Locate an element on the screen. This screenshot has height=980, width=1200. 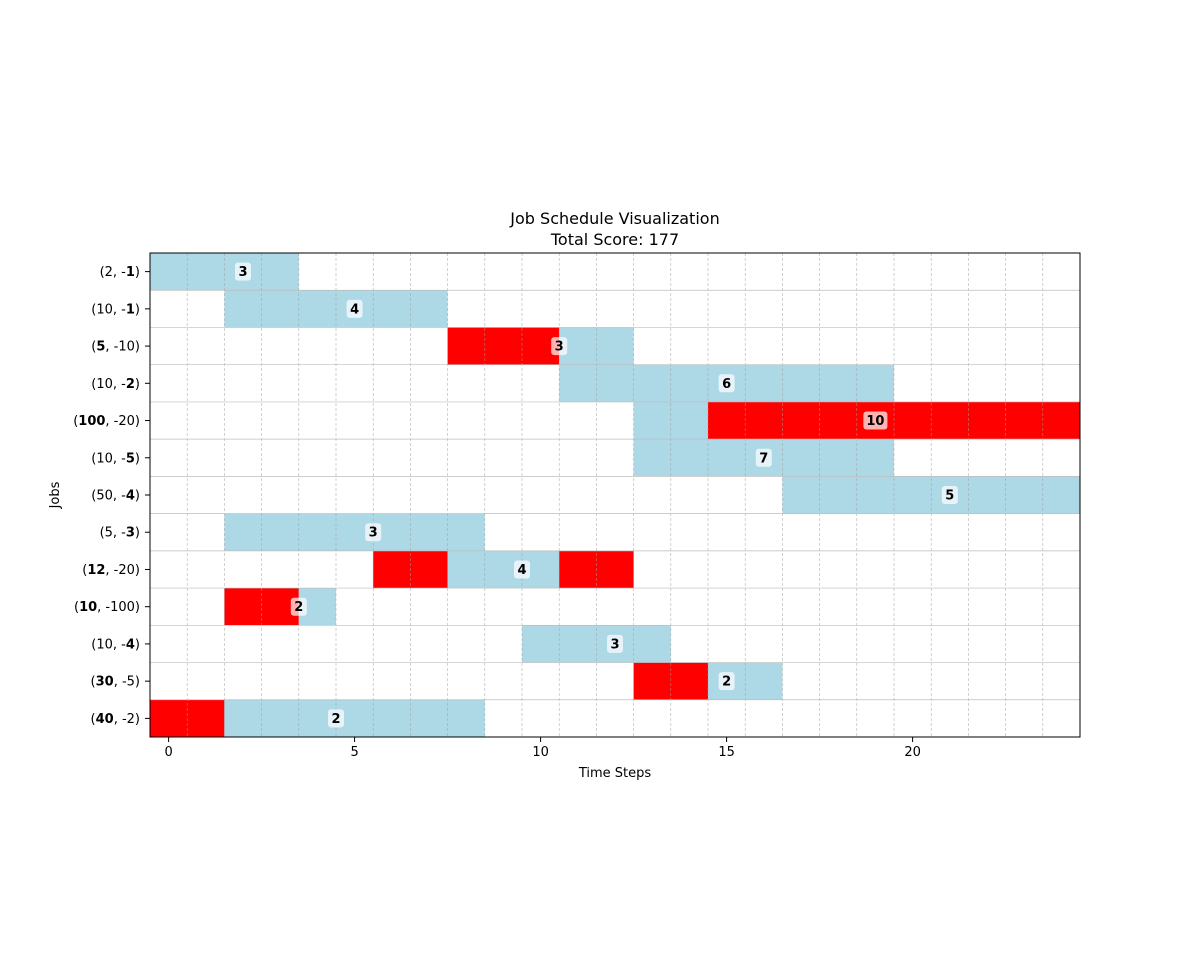
x-tick-label: 0 is located at coordinates (168, 752).